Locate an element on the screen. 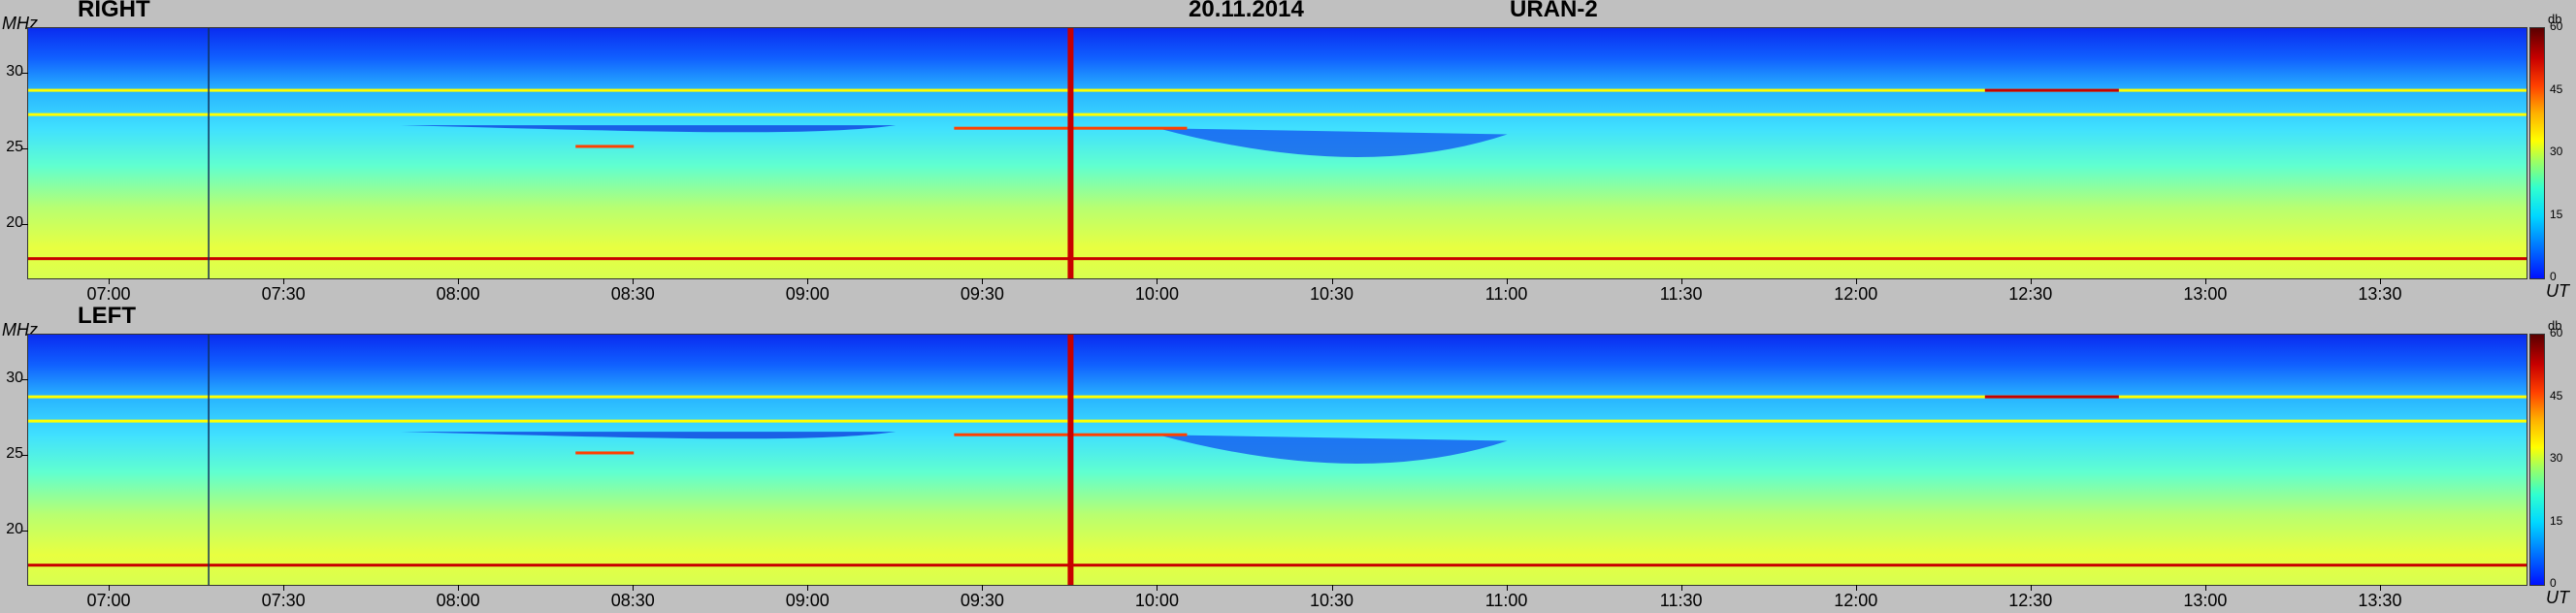 The image size is (2576, 613). broadband-burst is located at coordinates (1070, 153).